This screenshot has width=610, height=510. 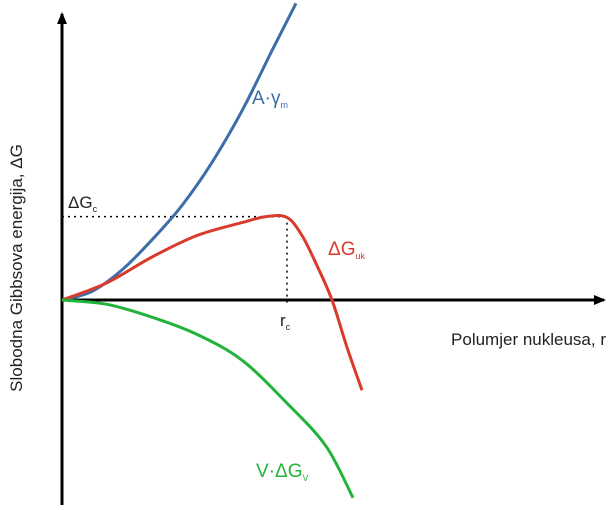 I want to click on total-energy-sub: uk, so click(x=360, y=256).